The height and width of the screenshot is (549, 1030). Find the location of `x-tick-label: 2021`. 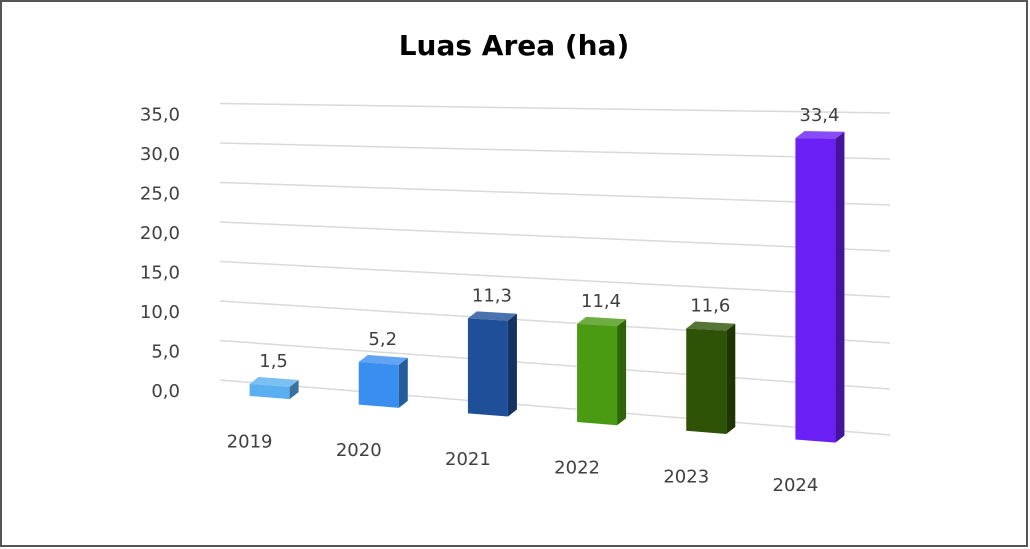

x-tick-label: 2021 is located at coordinates (468, 459).